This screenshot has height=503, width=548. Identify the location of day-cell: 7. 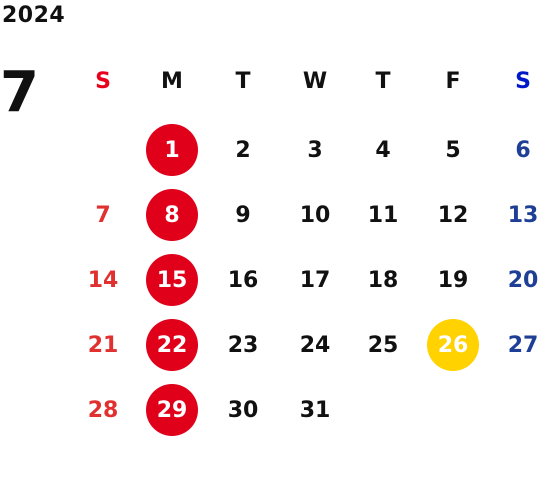
(103, 215).